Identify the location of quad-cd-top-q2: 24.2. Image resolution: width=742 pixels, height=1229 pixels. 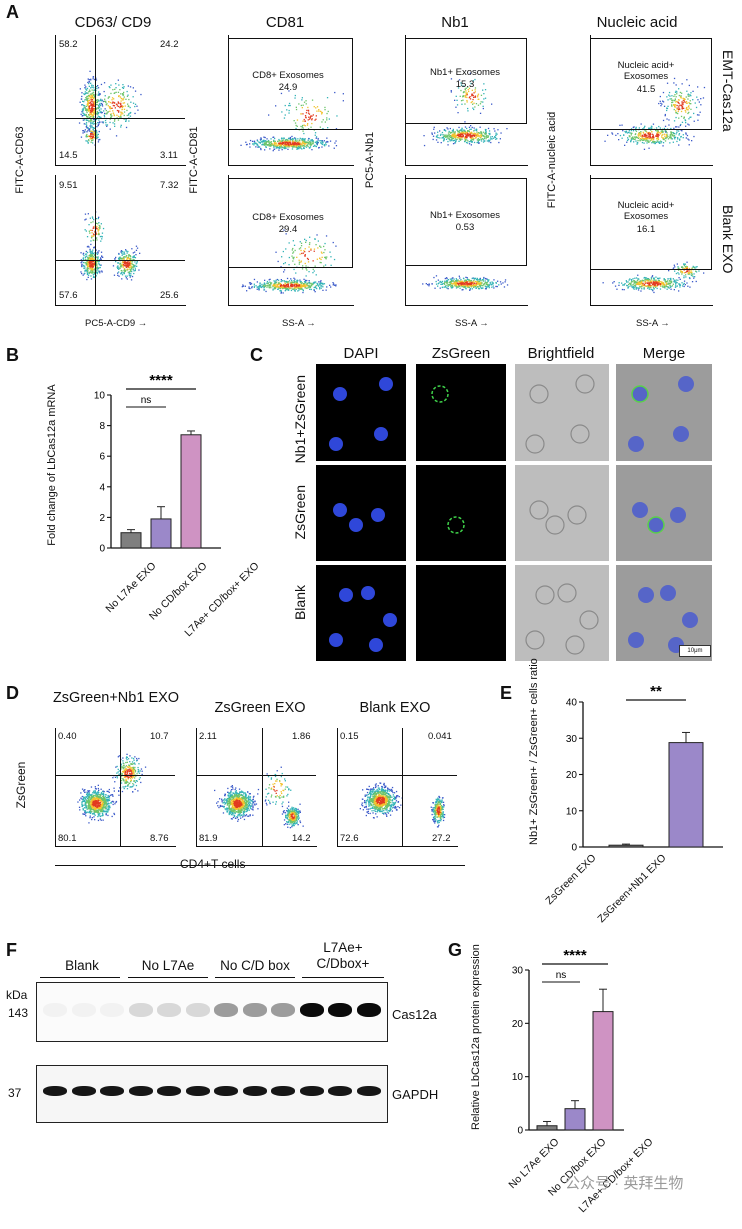
(169, 44).